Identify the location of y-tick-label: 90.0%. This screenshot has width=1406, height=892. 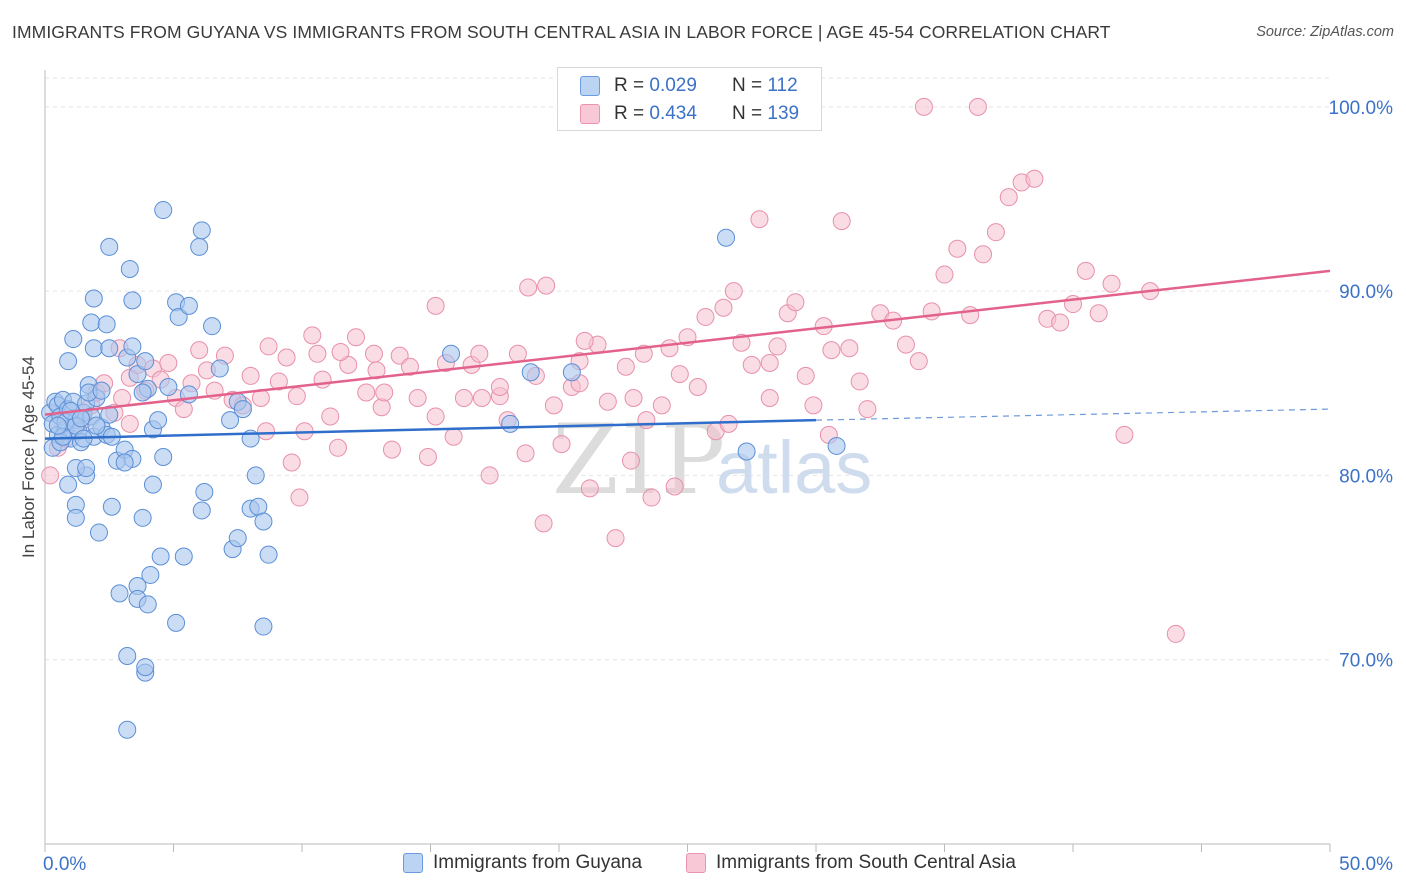
(1366, 292).